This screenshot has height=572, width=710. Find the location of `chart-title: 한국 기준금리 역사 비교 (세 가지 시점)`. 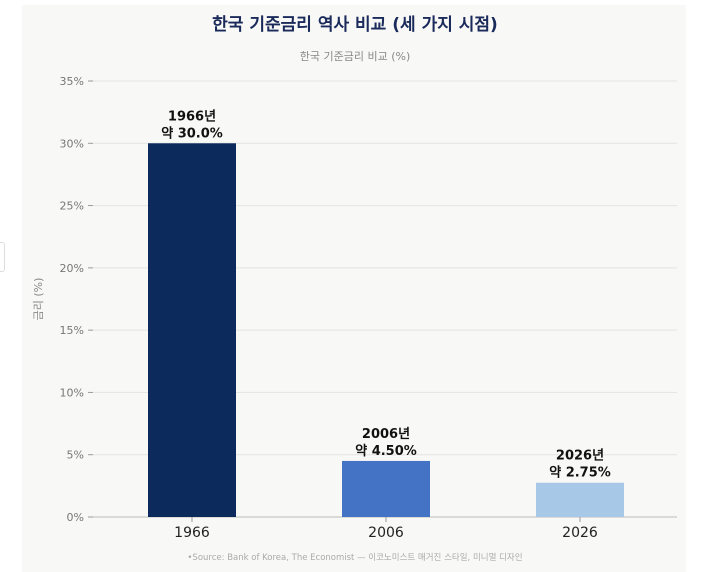

chart-title: 한국 기준금리 역사 비교 (세 가지 시점) is located at coordinates (355, 25).